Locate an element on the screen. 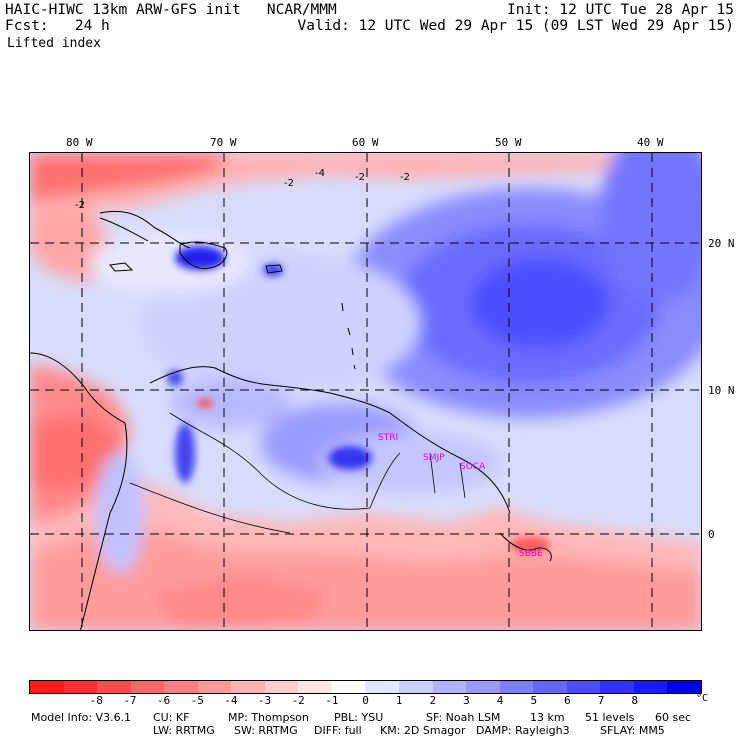 The width and height of the screenshot is (740, 740). model-info-levels: 51 levels is located at coordinates (610, 717).